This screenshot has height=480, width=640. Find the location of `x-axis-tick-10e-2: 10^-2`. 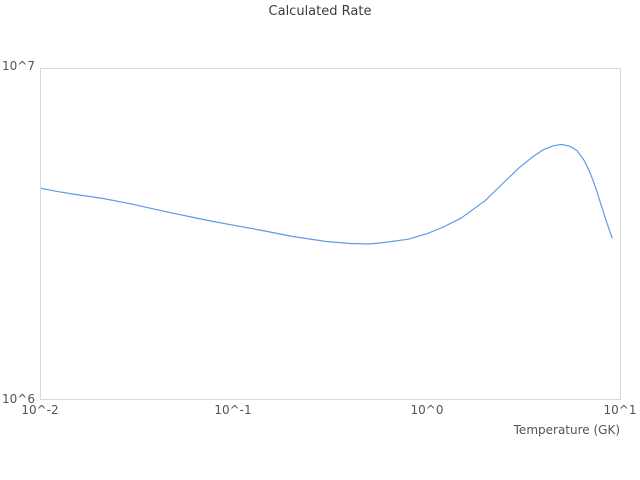

x-axis-tick-10e-2: 10^-2 is located at coordinates (40, 410).